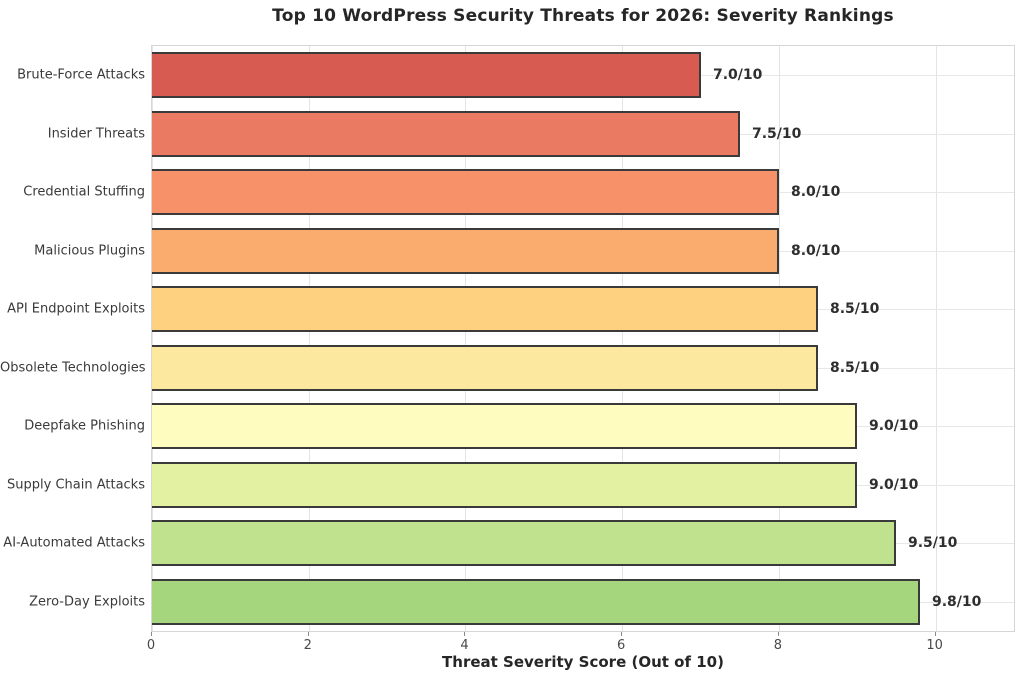 This screenshot has width=1024, height=678. What do you see at coordinates (87, 602) in the screenshot?
I see `y-axis-label: Zero-Day Exploits` at bounding box center [87, 602].